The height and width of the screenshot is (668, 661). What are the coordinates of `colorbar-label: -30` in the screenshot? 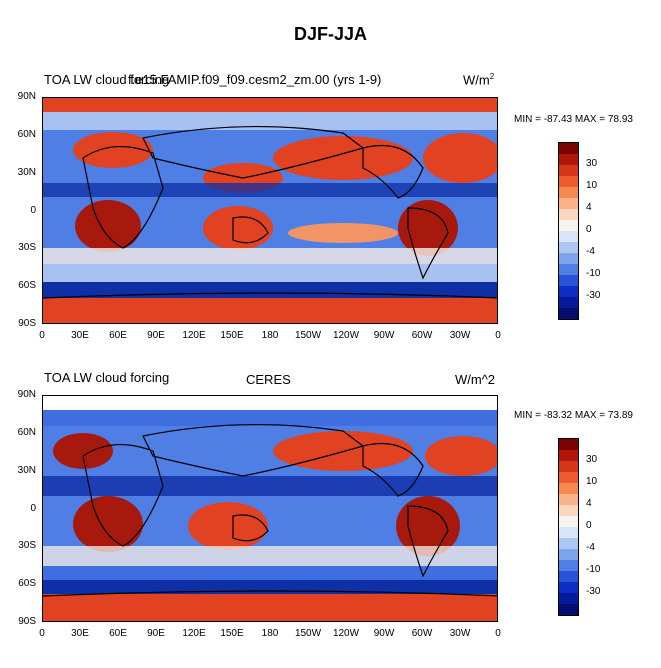 It's located at (593, 591).